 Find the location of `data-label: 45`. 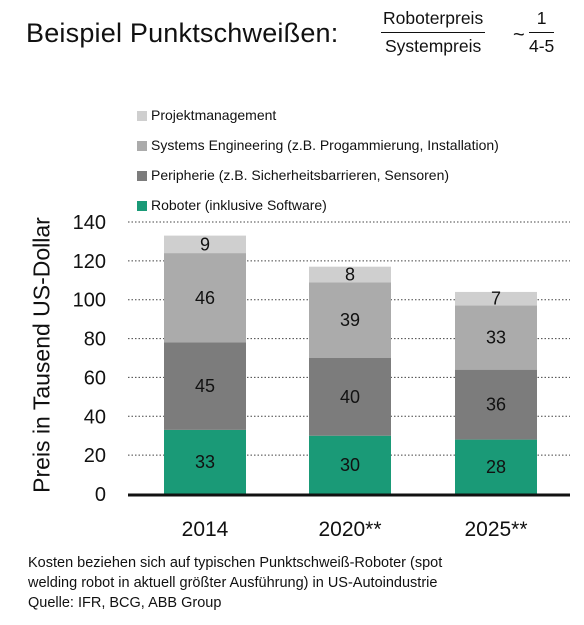

data-label: 45 is located at coordinates (205, 386).